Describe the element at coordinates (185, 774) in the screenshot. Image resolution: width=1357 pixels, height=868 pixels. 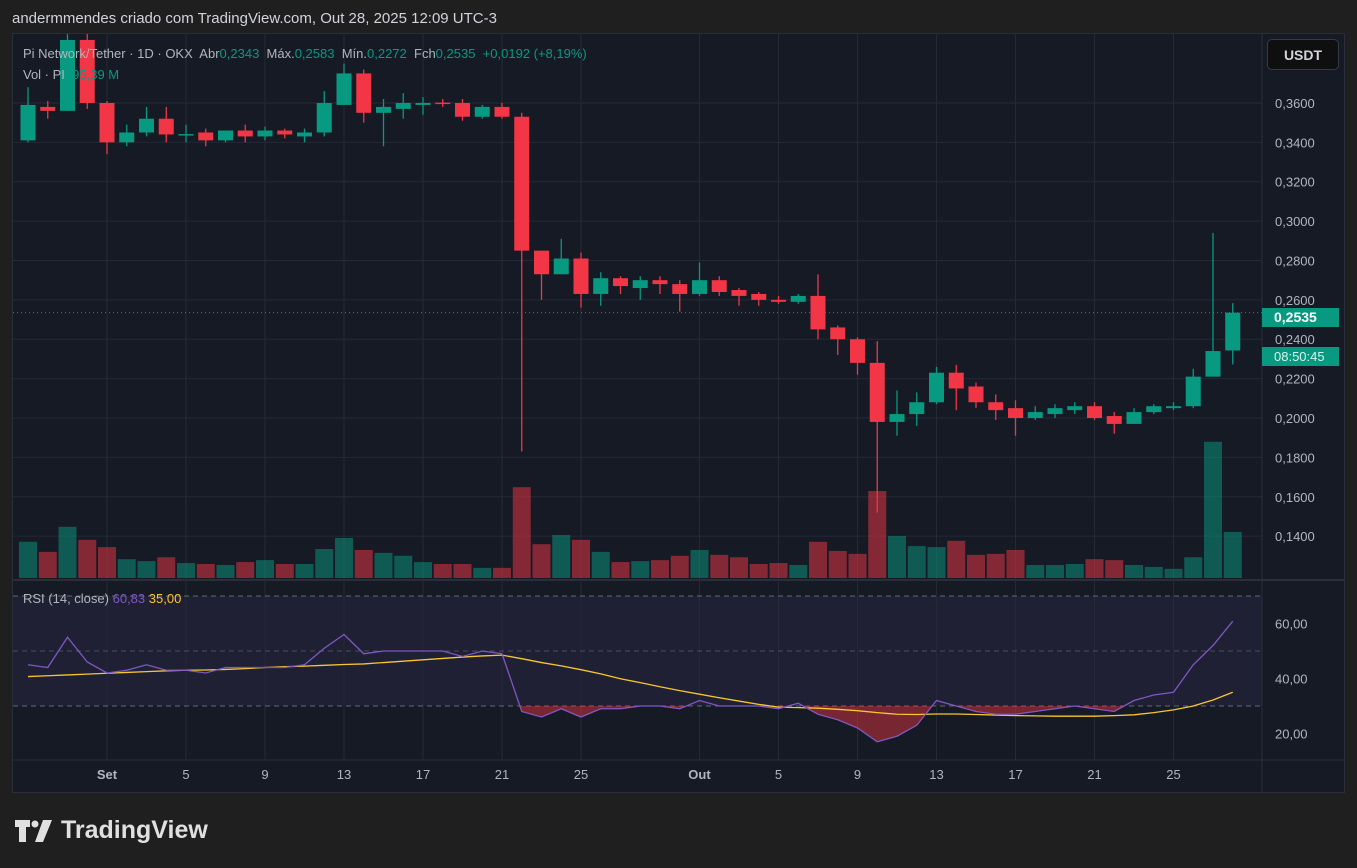
I see `time-tick-label: 5` at that location.